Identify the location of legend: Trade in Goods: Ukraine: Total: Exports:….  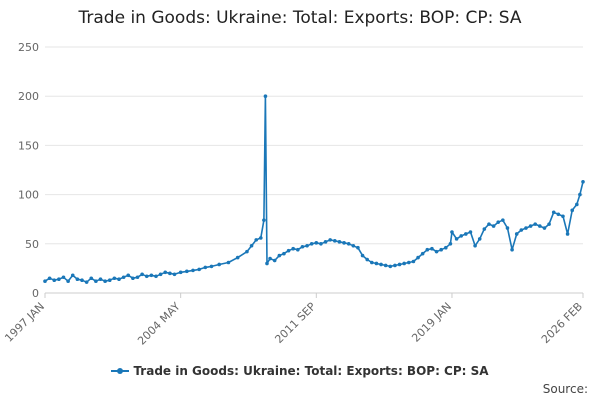
(300, 371).